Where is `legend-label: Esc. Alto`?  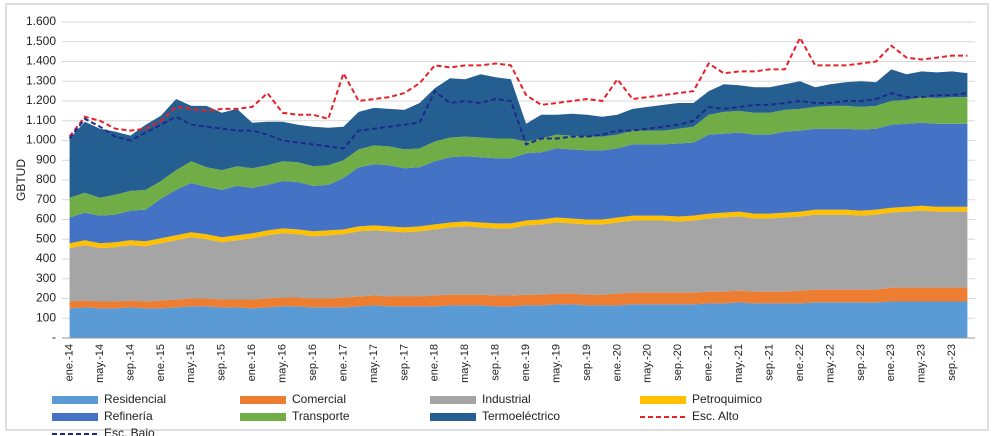
legend-label: Esc. Alto is located at coordinates (715, 416).